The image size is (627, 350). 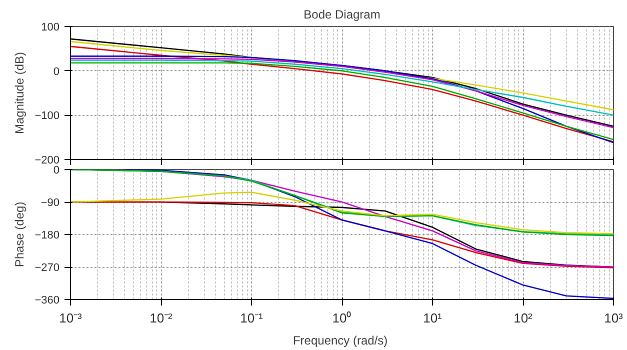 I want to click on chart-title: Bode Diagram, so click(x=342, y=15).